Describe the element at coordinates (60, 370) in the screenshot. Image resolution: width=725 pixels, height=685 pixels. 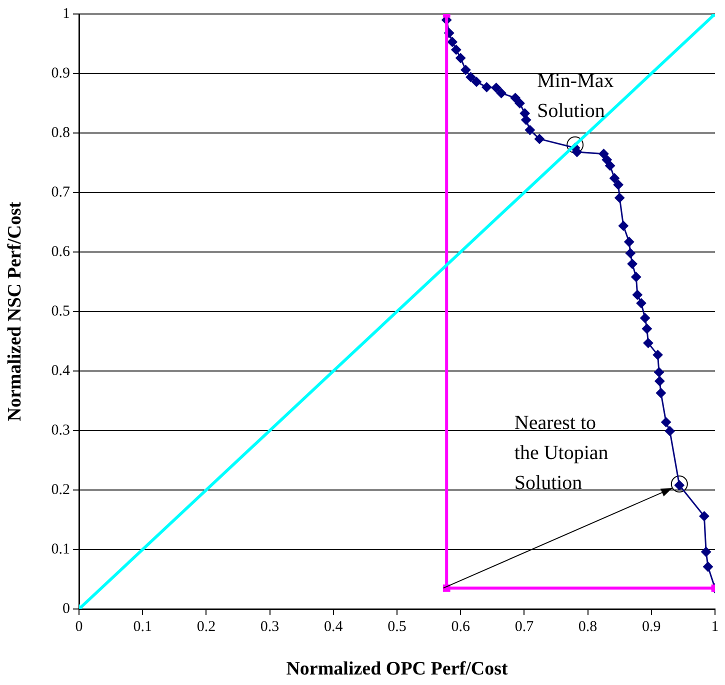
I see `y-tick-label: 0.4` at that location.